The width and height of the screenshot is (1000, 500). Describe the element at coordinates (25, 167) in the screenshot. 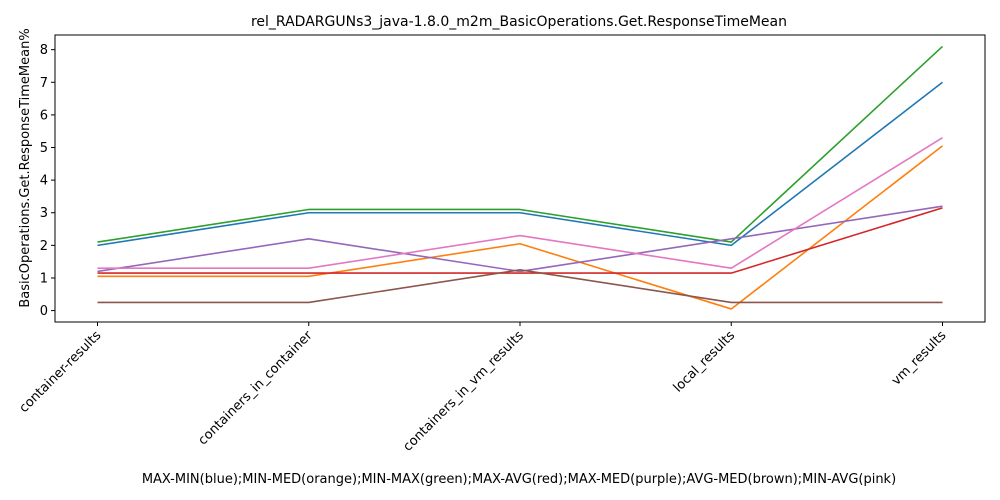

I see `y-axis-label: BasicOperations.Get.ResponseTimeMean%` at that location.